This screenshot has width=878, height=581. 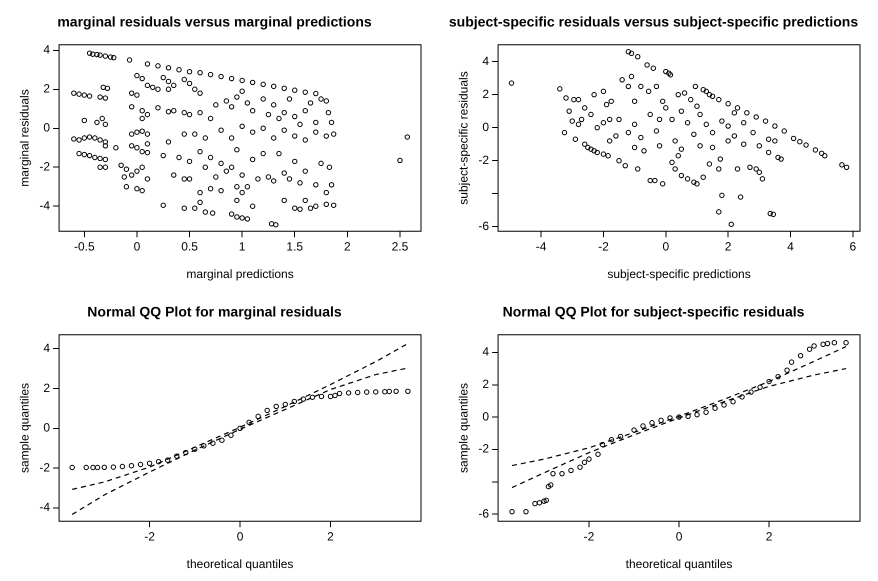 I want to click on x-axis-title: theoretical quantiles, so click(x=240, y=564).